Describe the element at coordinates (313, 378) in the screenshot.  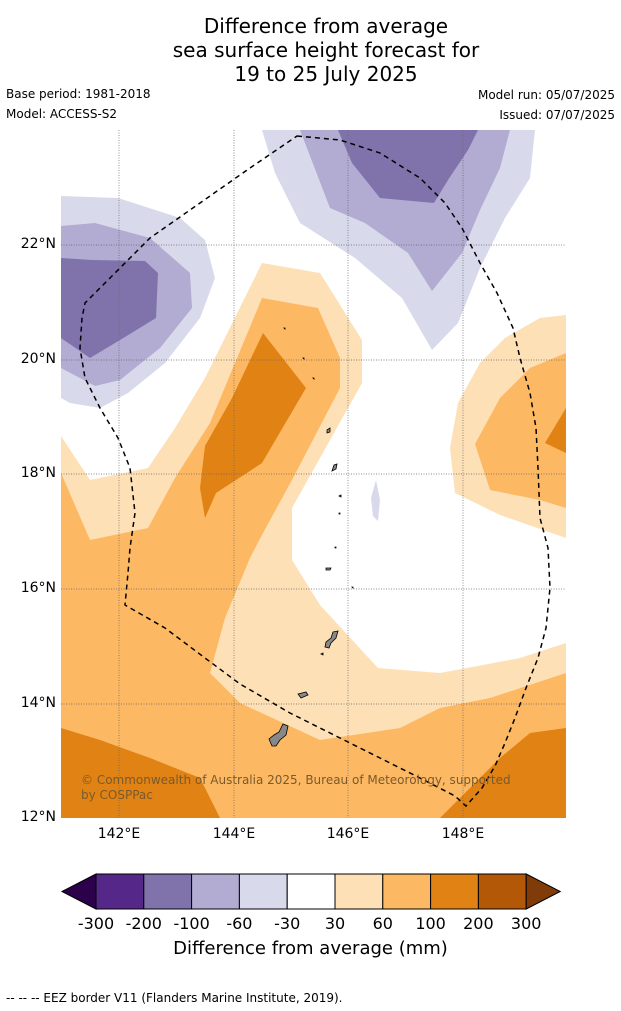
I see `island-asuncion` at that location.